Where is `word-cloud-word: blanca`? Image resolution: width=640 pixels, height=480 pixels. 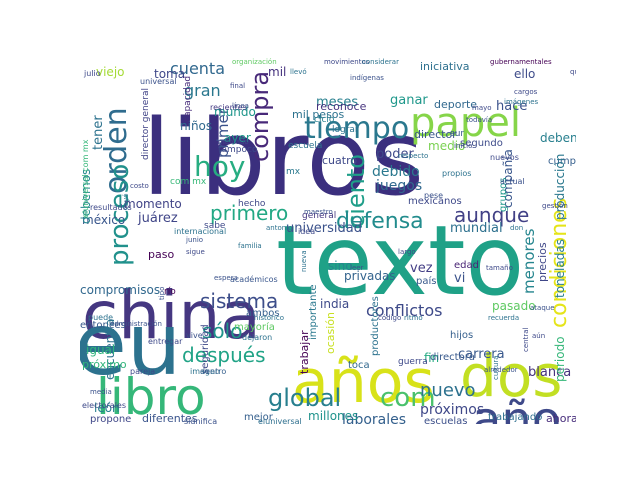
word-cloud-word: blanca is located at coordinates (549, 372).